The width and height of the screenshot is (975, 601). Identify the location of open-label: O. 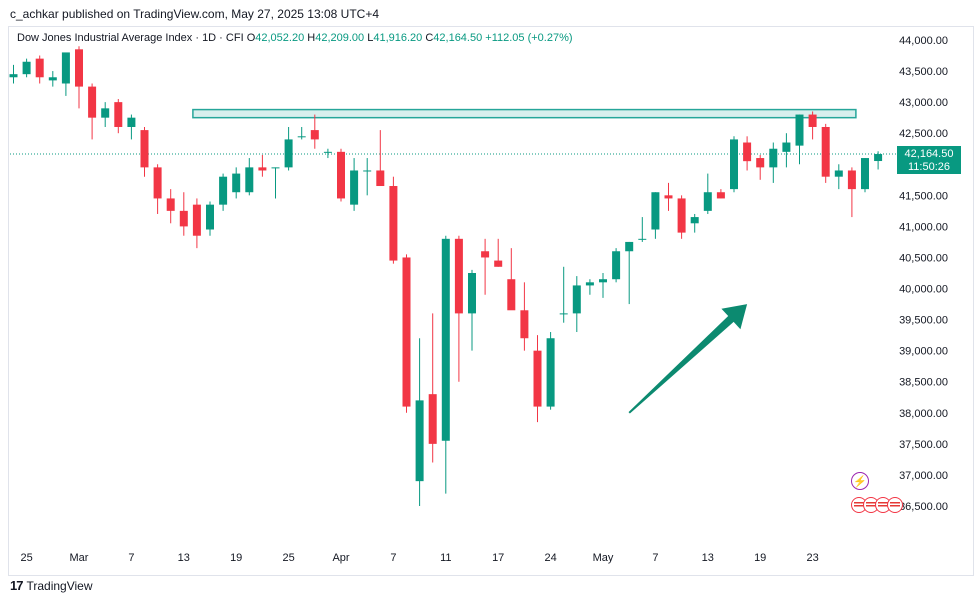
(251, 38).